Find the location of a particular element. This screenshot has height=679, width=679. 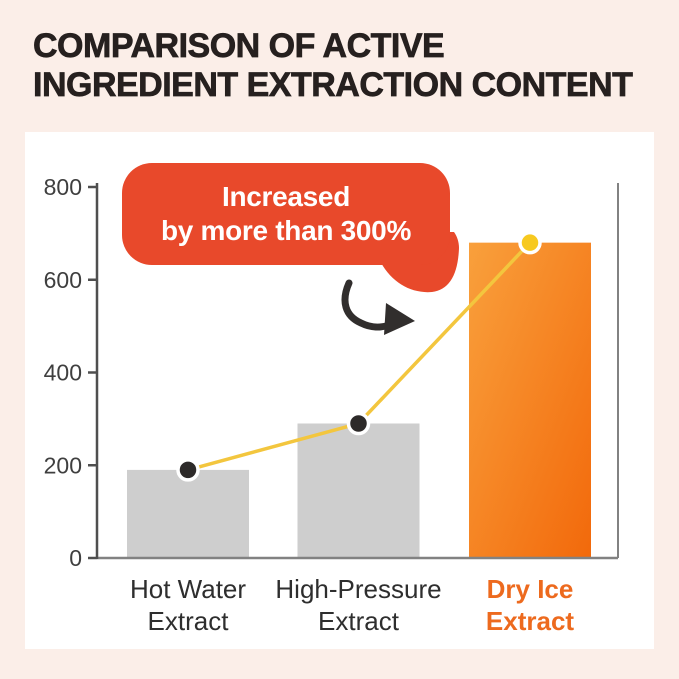

bar-hot-water-extract is located at coordinates (188, 513).